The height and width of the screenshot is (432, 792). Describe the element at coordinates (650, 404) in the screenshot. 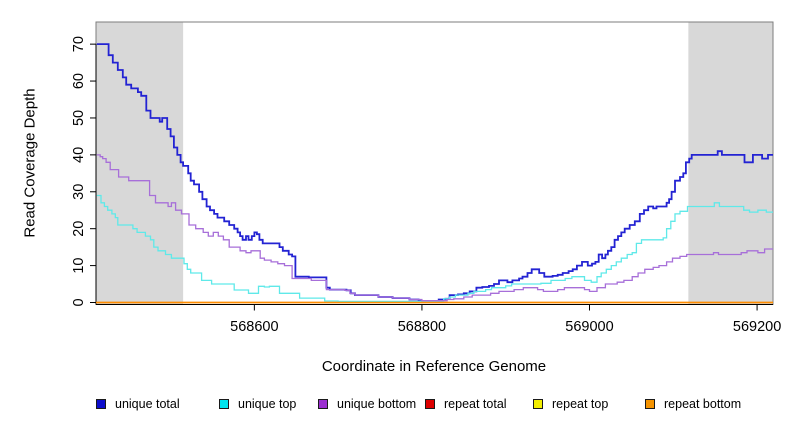

I see `legend-swatch-repeat-bottom` at that location.